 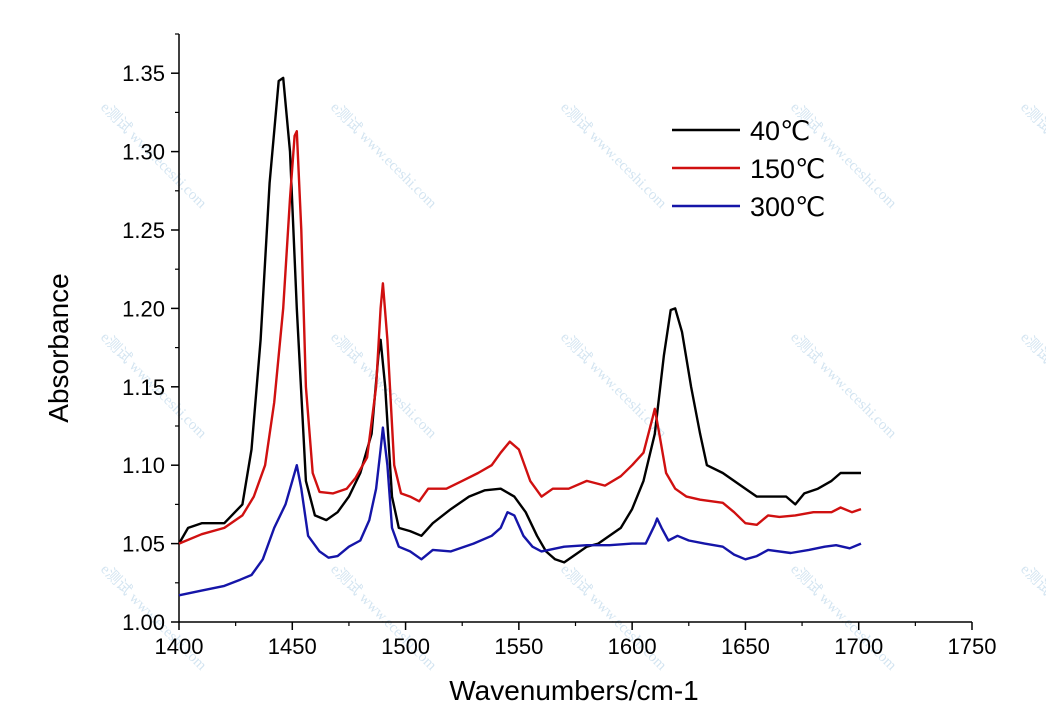 I want to click on x-tick-label: 1450, so click(x=292, y=646).